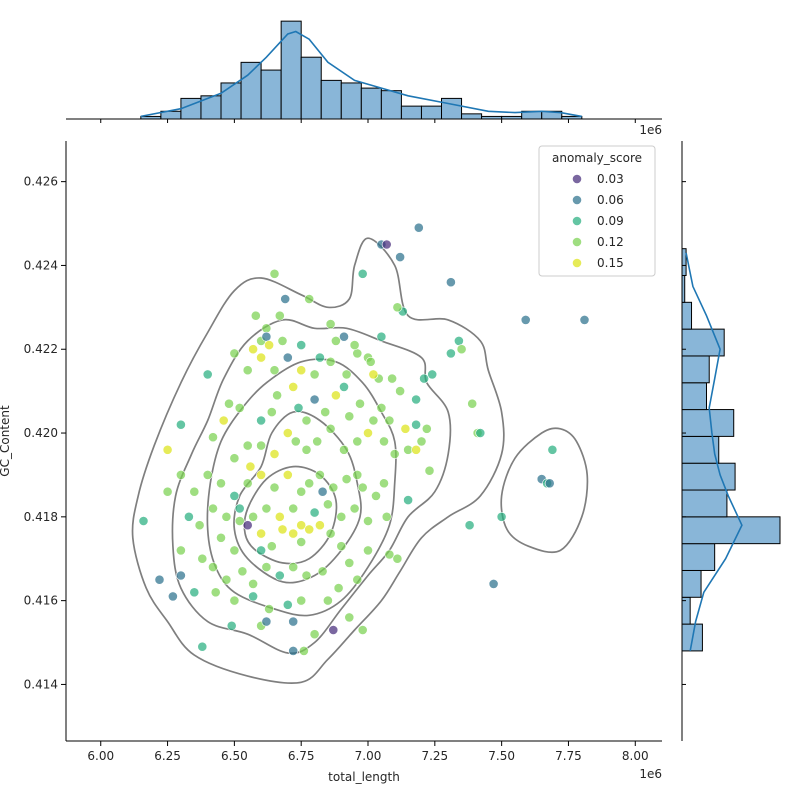  Describe the element at coordinates (364, 71) in the screenshot. I see `top-marginal-histogram` at that location.